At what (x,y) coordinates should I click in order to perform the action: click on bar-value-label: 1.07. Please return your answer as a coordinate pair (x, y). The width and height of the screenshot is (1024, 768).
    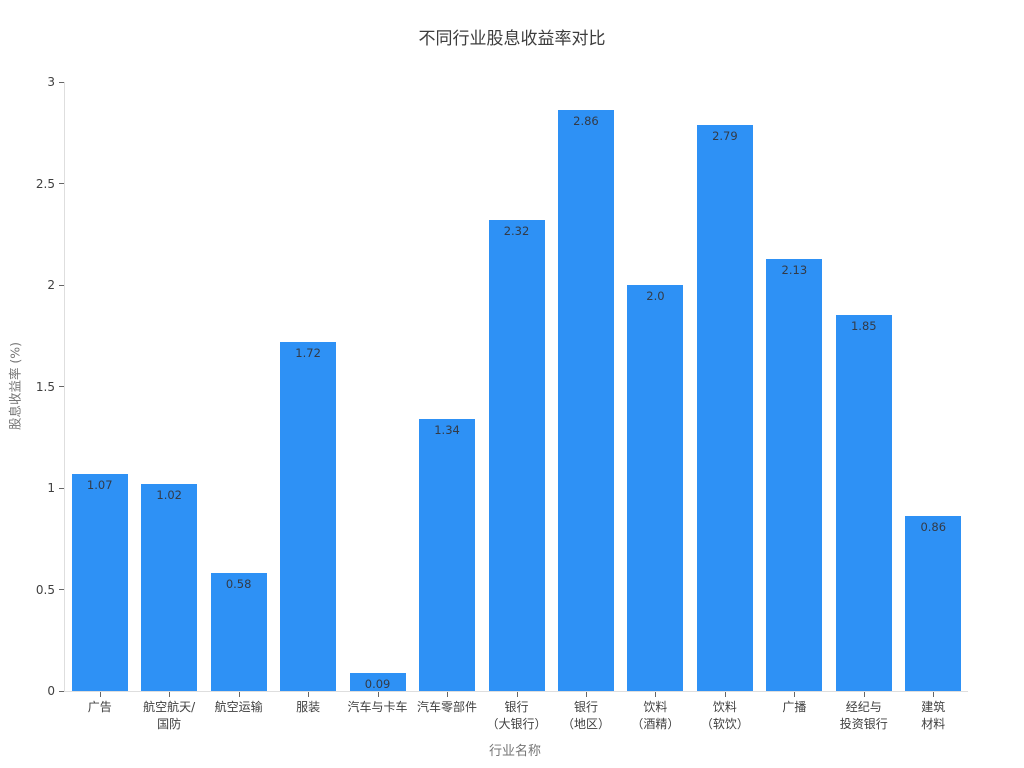
    Looking at the image, I should click on (99, 484).